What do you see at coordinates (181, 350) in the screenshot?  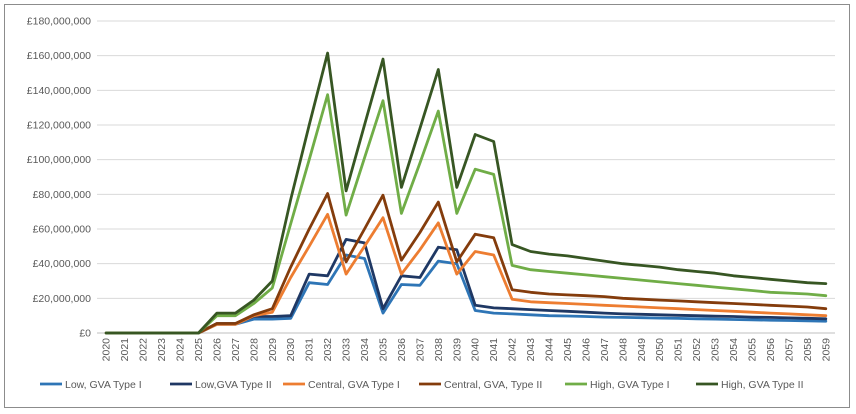 I see `x-tick-label: 2024` at bounding box center [181, 350].